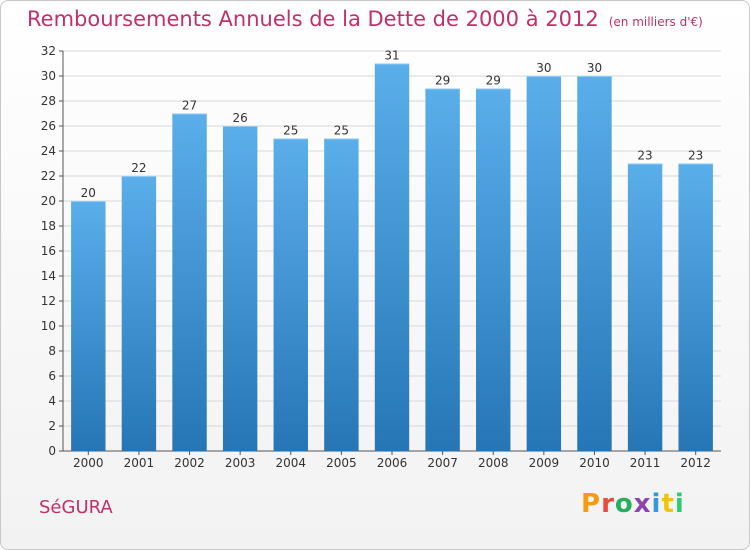 This screenshot has width=750, height=550. What do you see at coordinates (655, 22) in the screenshot?
I see `unit-note: (en milliers d'€)` at bounding box center [655, 22].